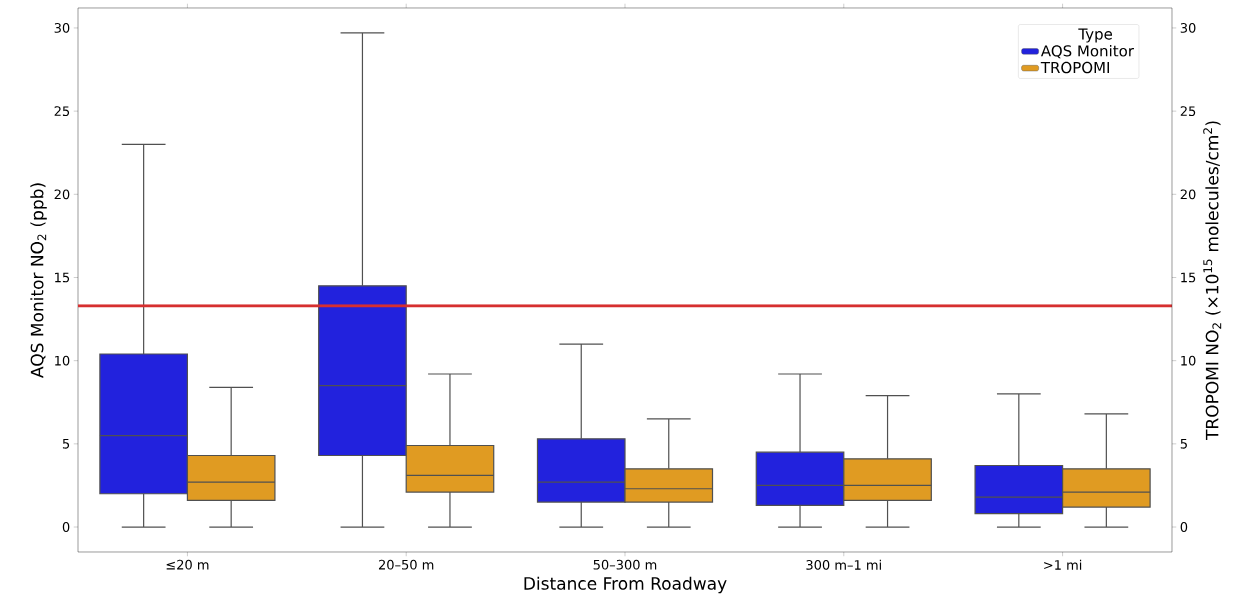 The width and height of the screenshot is (1245, 609). What do you see at coordinates (38, 280) in the screenshot?
I see `y-axis-title: AQS Monitor NO$_{2}$ (ppb)` at bounding box center [38, 280].